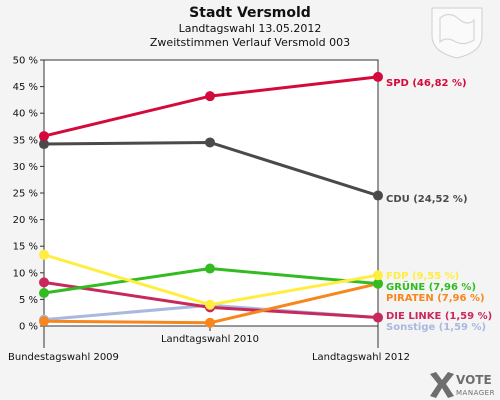 This screenshot has width=500, height=400. What do you see at coordinates (25, 167) in the screenshot?
I see `y-tick-label: 30 %` at bounding box center [25, 167].